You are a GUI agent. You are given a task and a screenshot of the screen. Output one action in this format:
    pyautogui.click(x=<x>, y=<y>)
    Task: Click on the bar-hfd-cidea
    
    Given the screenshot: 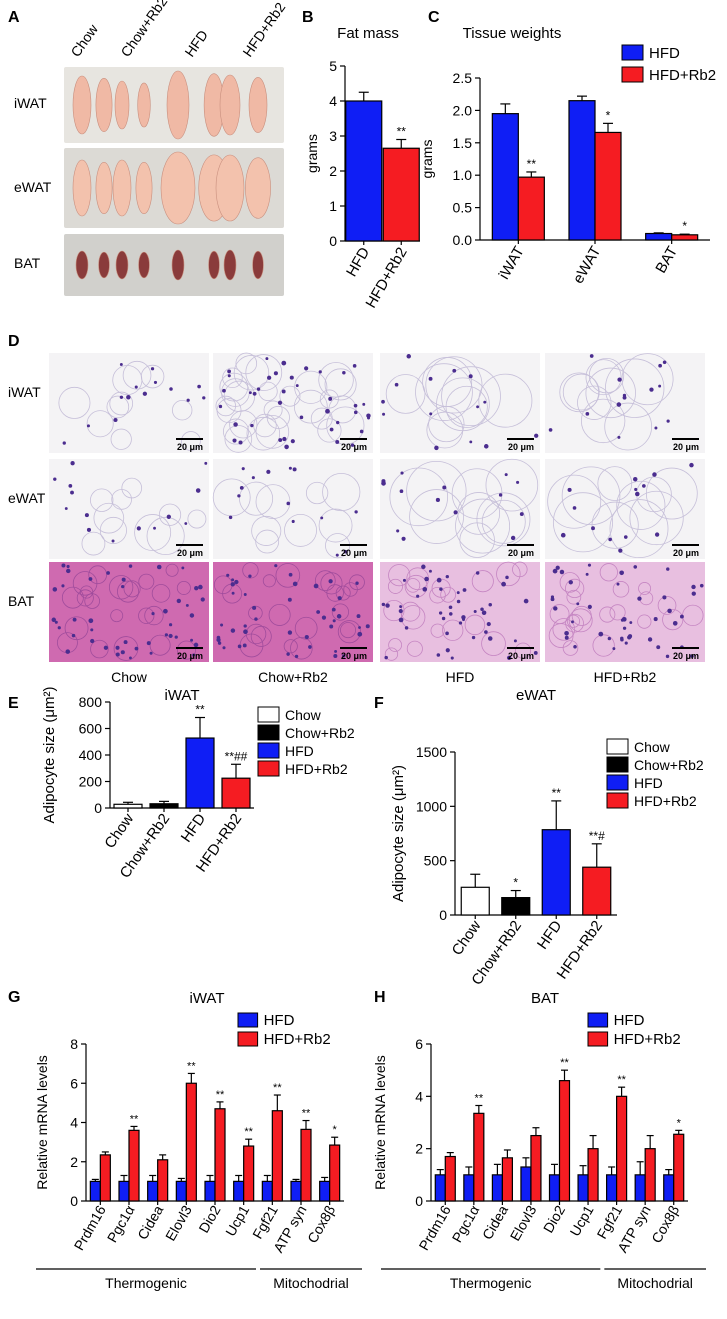 What is the action you would take?
    pyautogui.click(x=153, y=1191)
    